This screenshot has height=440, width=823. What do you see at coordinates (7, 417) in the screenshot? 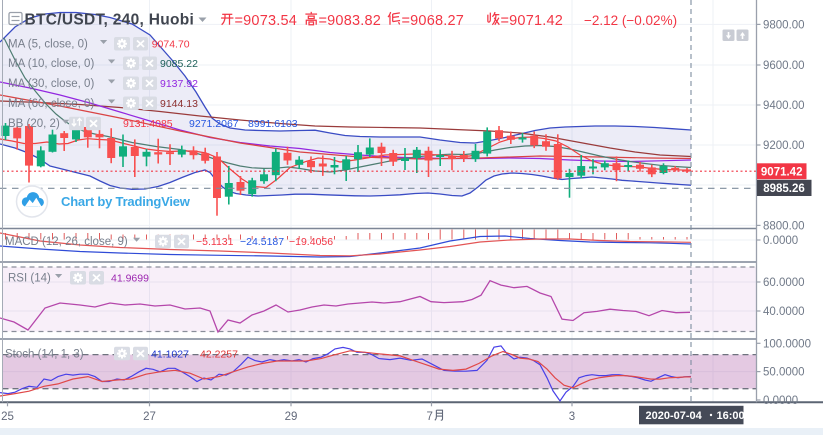
I see `svg-text: 25` at bounding box center [7, 417].